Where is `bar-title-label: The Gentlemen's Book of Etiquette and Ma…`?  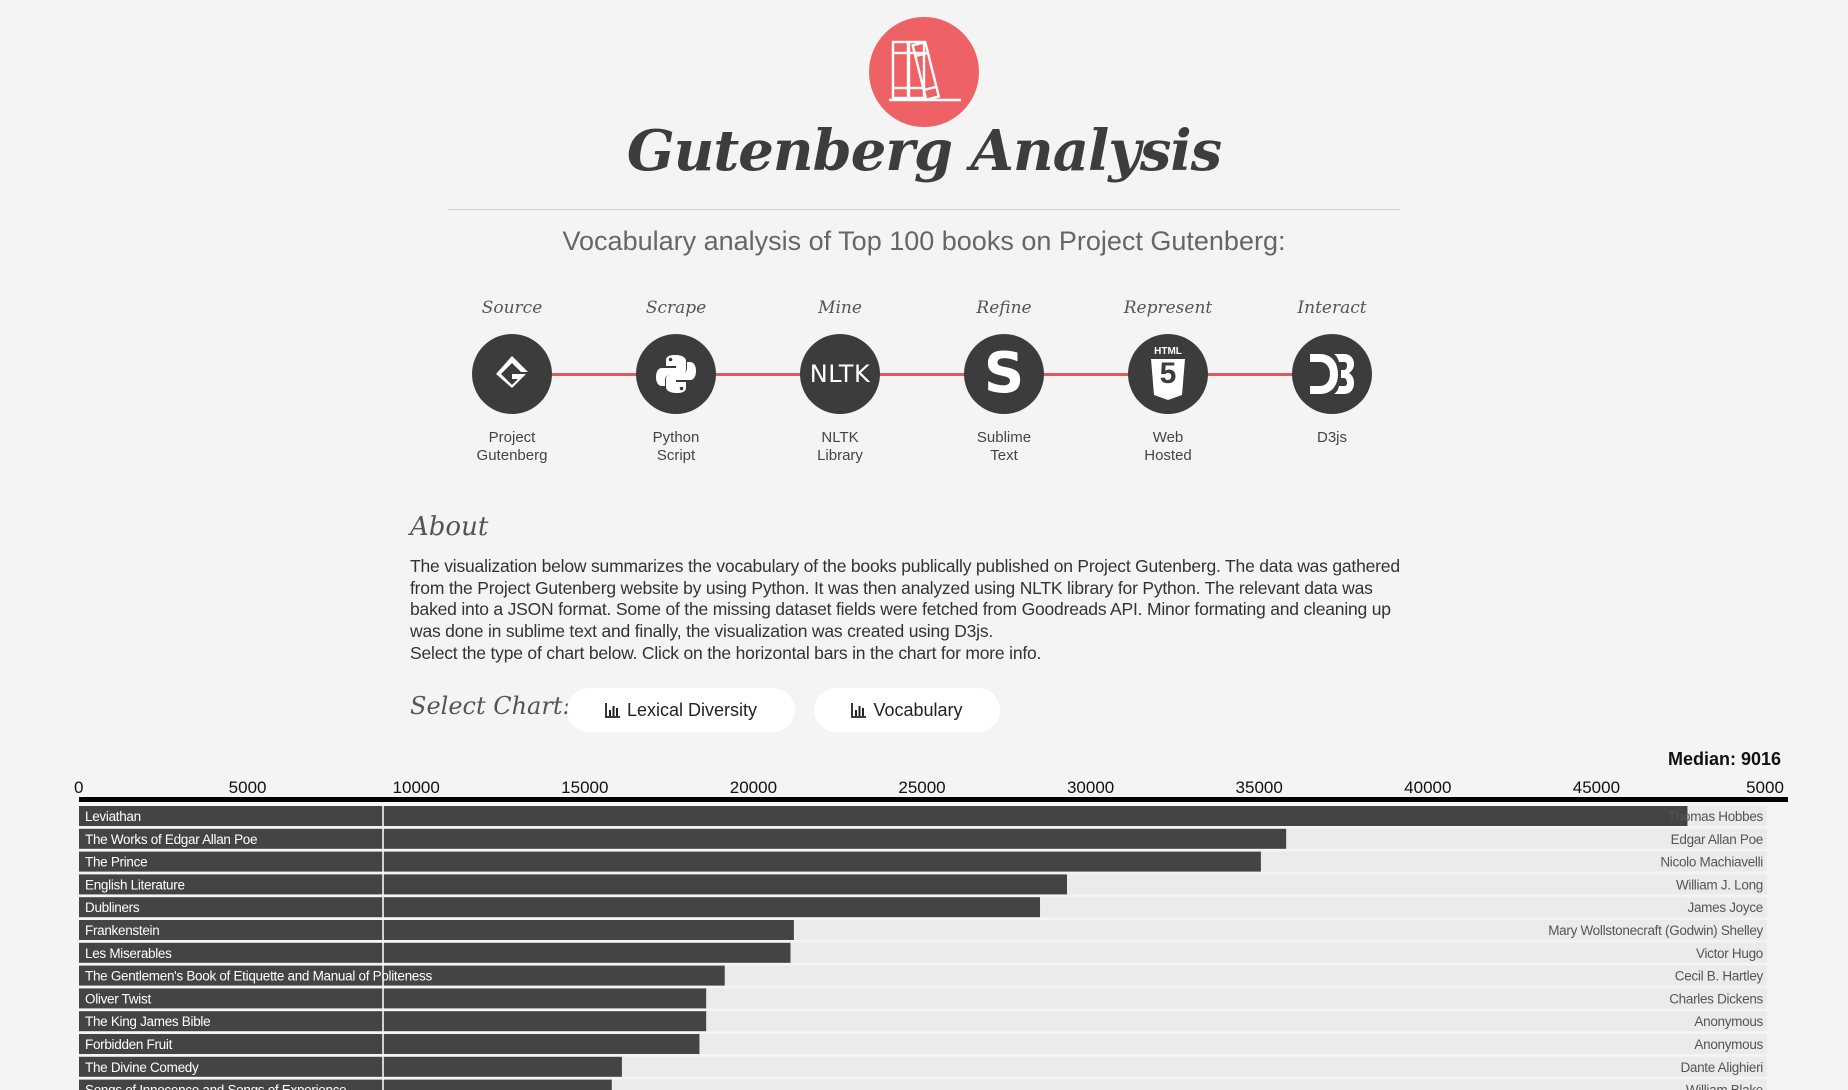
bar-title-label: The Gentlemen's Book of Etiquette and Ma… is located at coordinates (259, 976).